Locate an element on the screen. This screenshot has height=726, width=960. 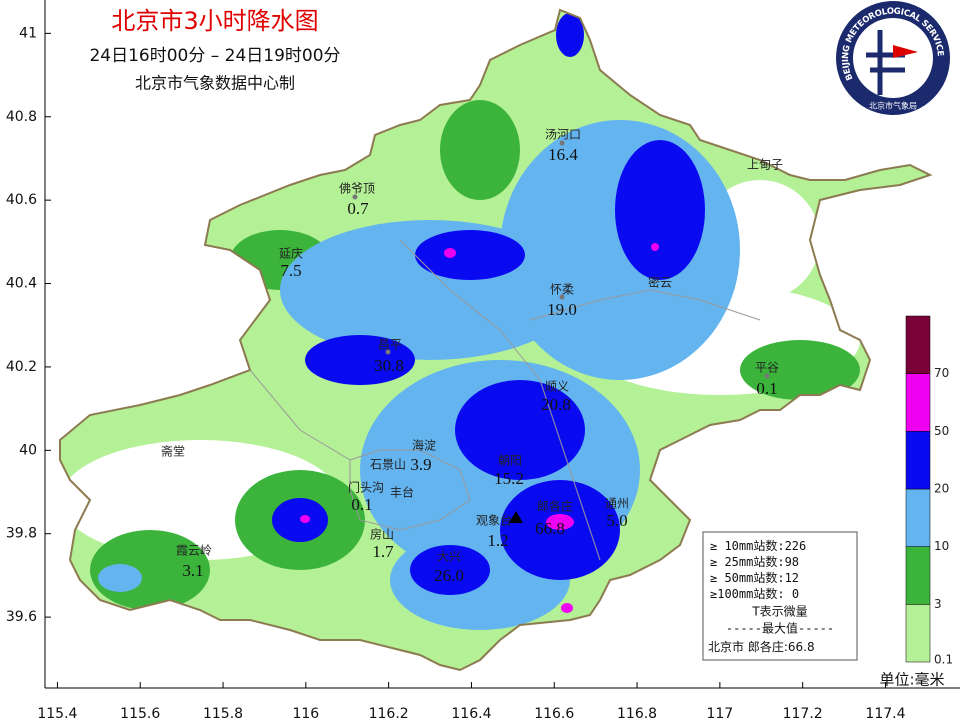
stat-note: T表示微量 is located at coordinates (779, 612).